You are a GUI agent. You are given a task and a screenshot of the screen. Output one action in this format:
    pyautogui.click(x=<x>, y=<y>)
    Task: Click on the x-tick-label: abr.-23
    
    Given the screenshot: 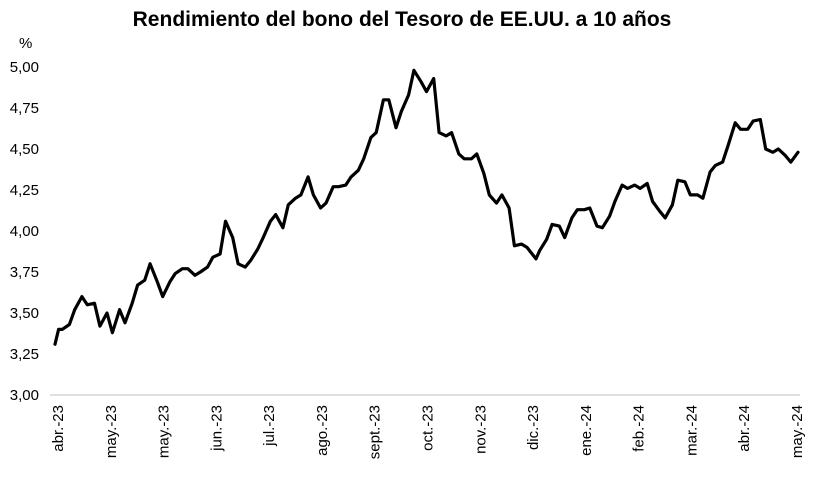 What is the action you would take?
    pyautogui.click(x=58, y=428)
    